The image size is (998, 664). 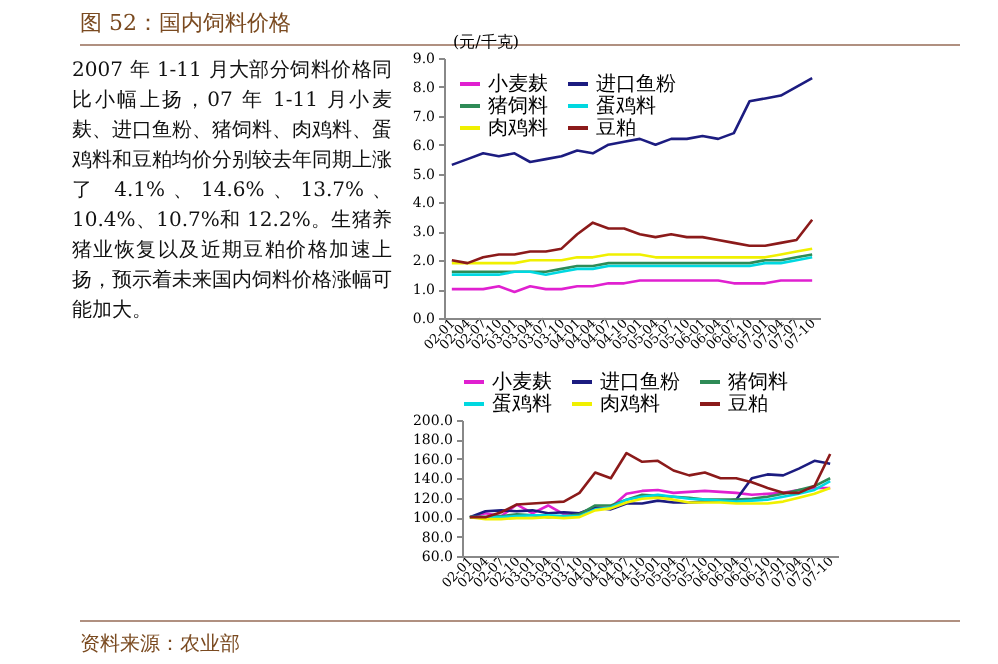 I want to click on text: 图 52：国内饲料价格, so click(x=185, y=23).